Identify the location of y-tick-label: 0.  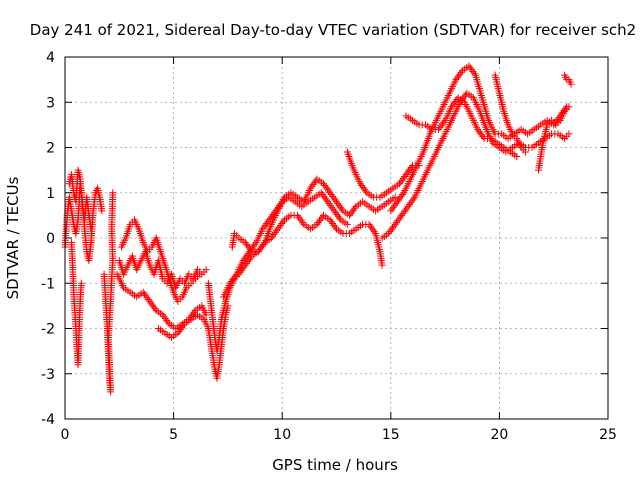
(50, 239).